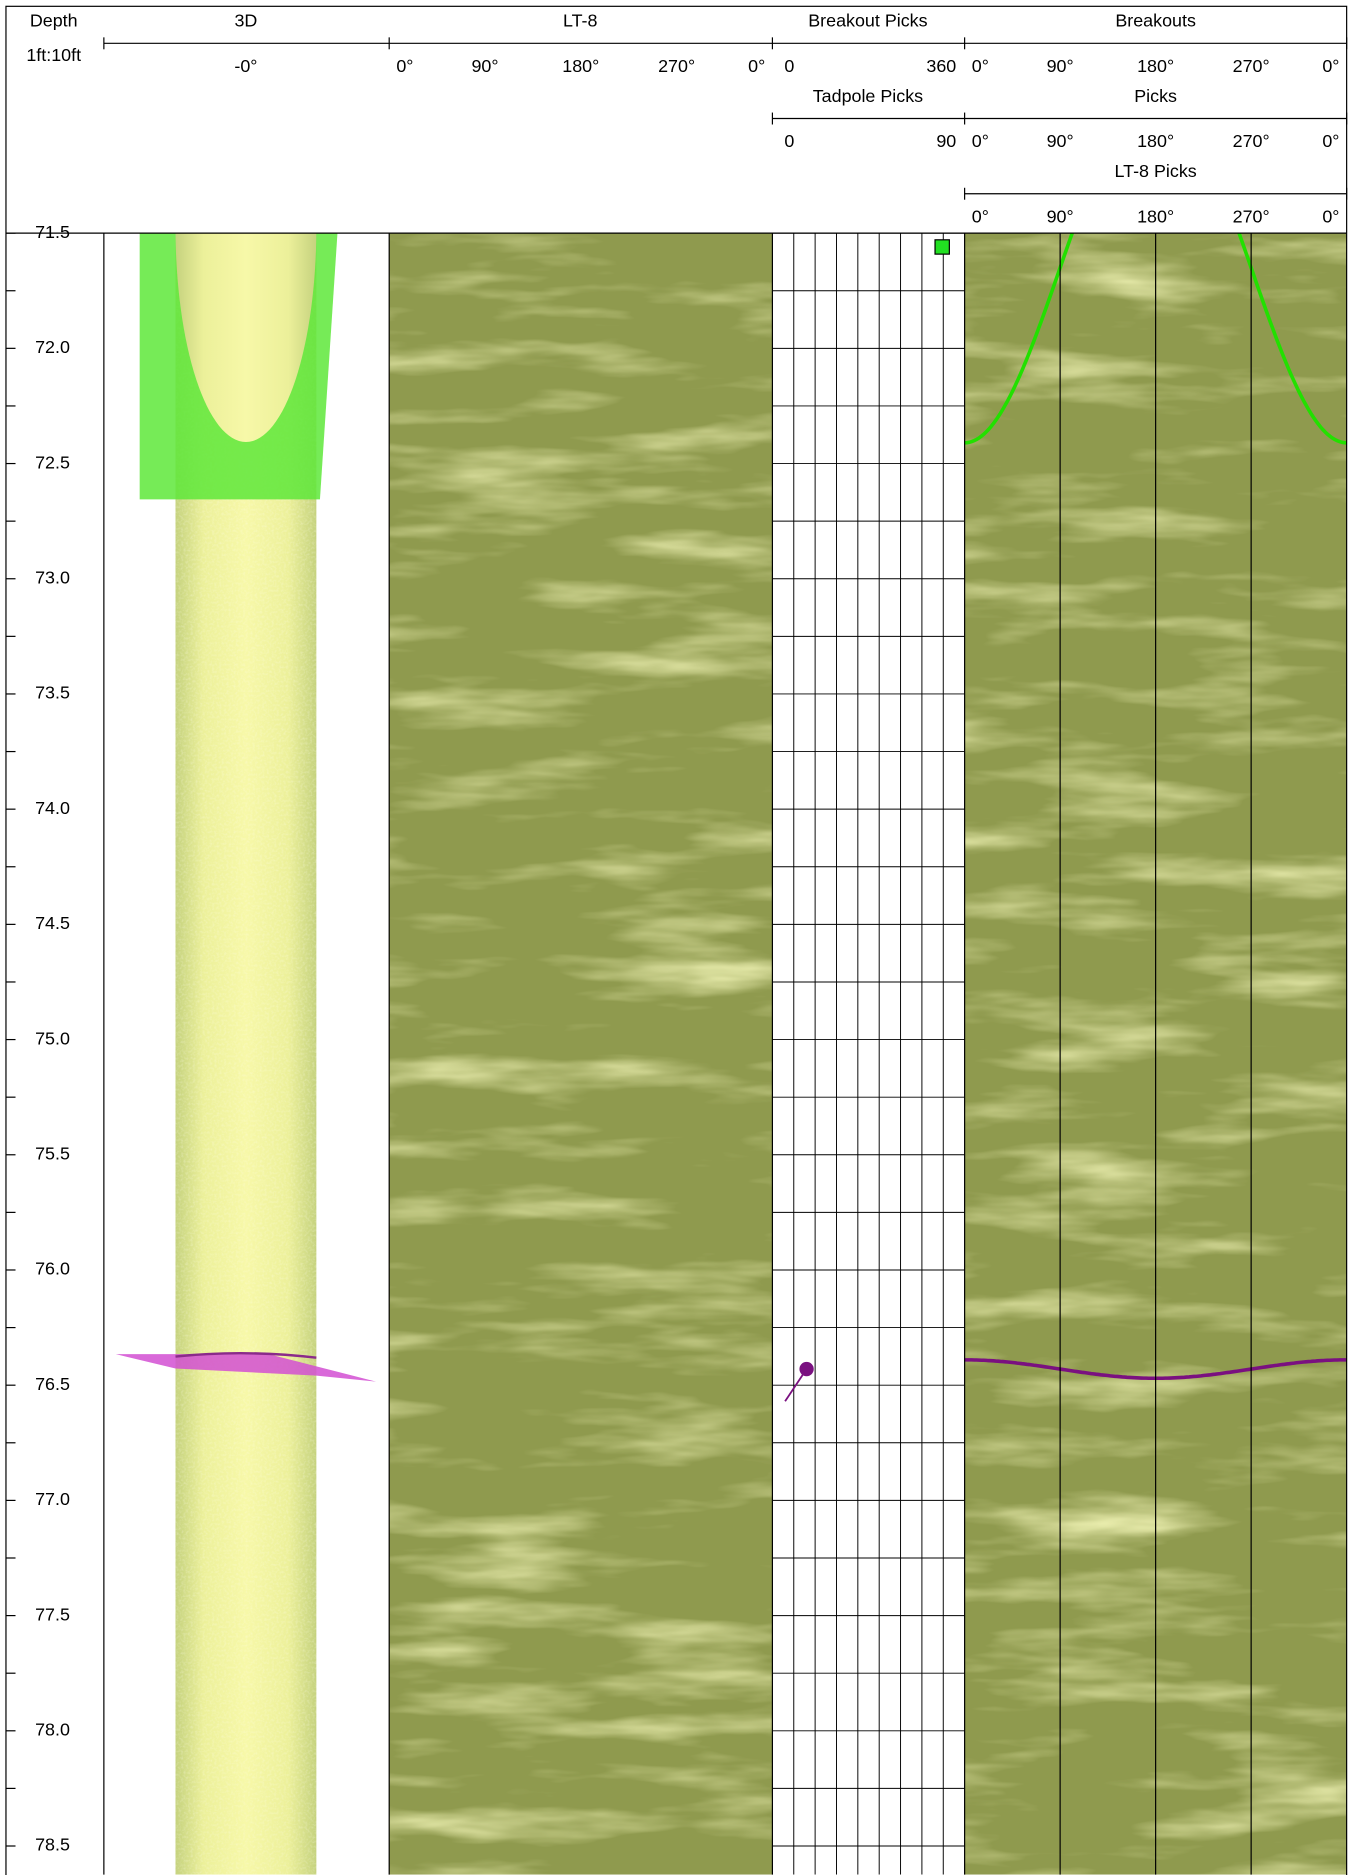 The height and width of the screenshot is (1875, 1355). I want to click on header-scale: -0°, so click(245, 66).